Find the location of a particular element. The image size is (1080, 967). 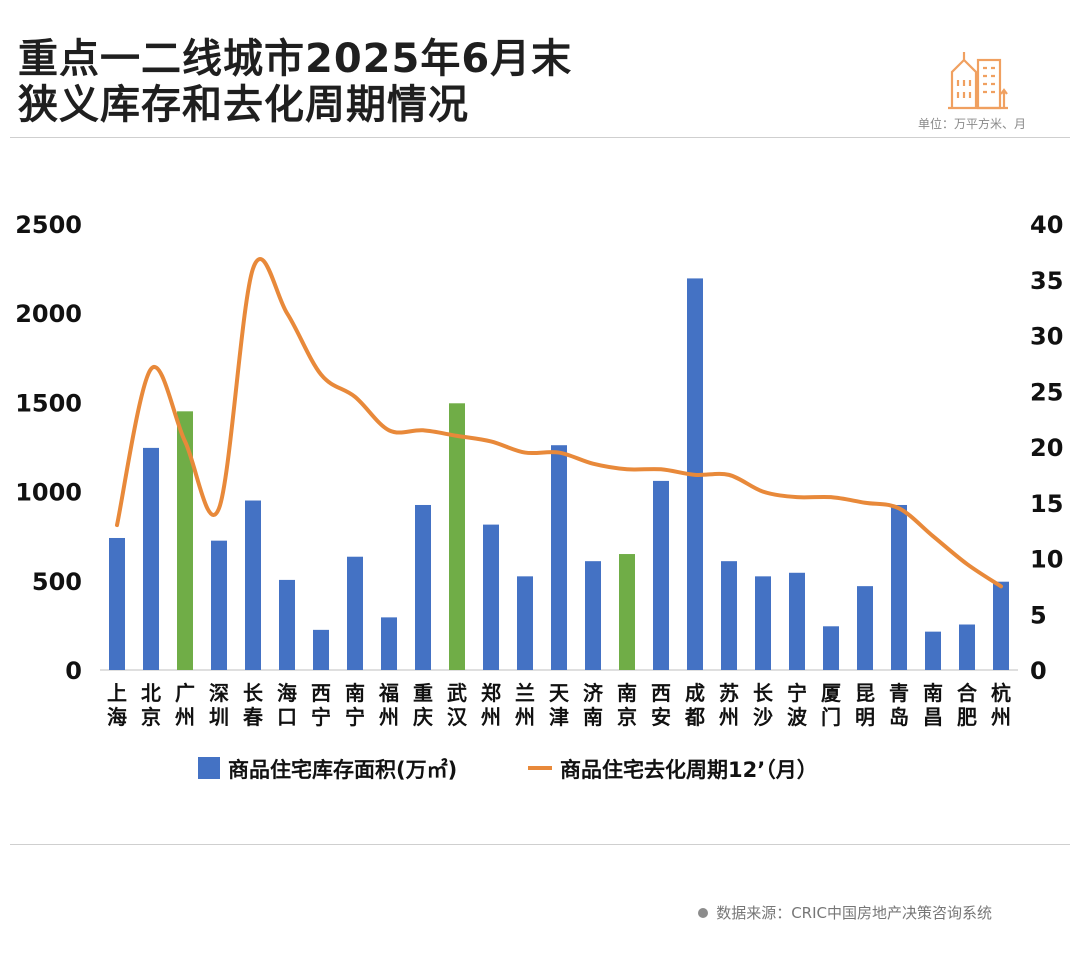

y-left-tick-label: 0 is located at coordinates (73, 671).